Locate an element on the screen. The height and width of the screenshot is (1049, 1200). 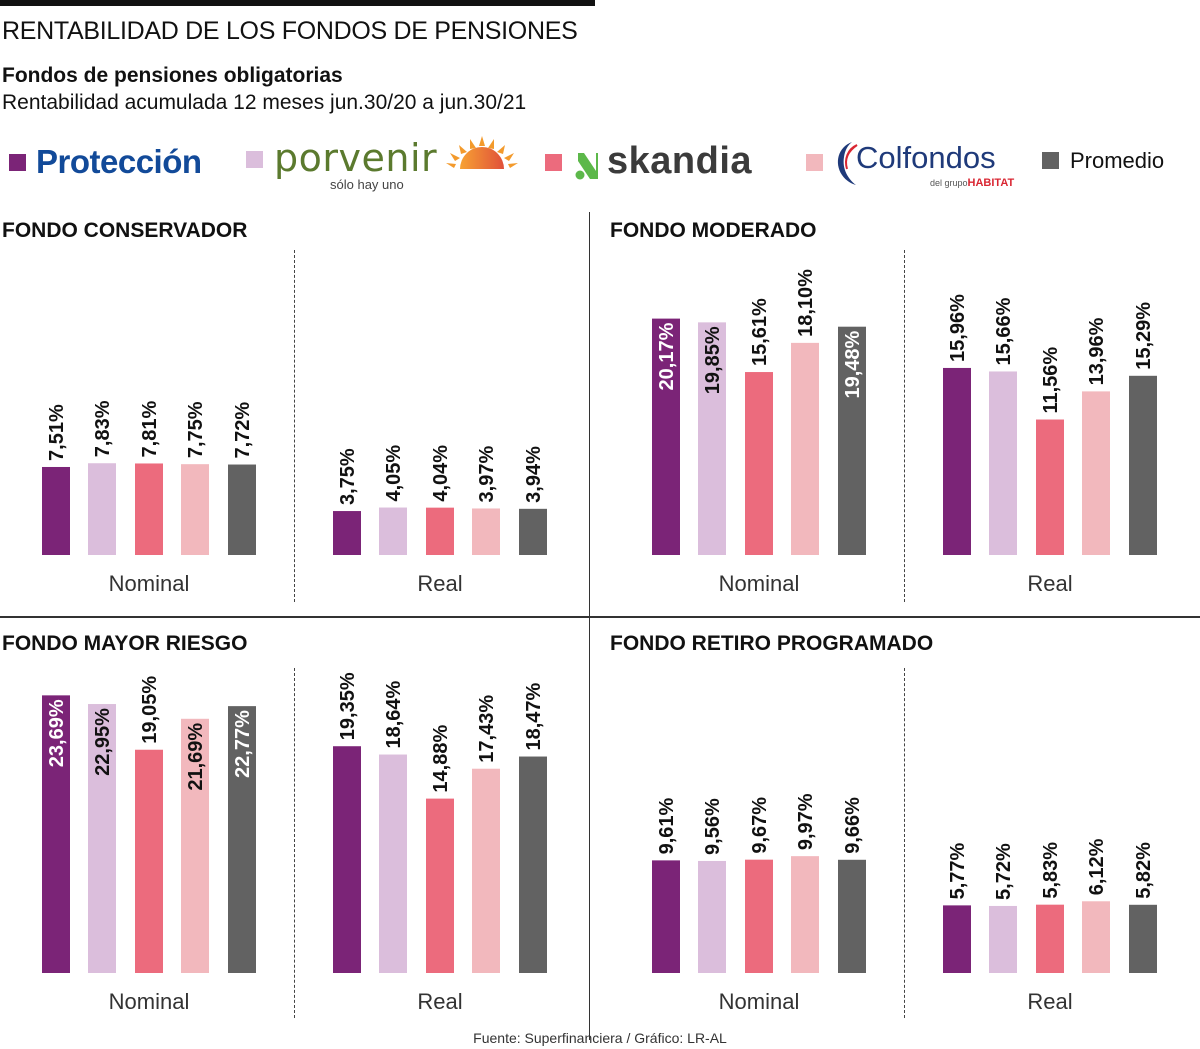
bar-moderado-real-porvenir is located at coordinates (1003, 463).